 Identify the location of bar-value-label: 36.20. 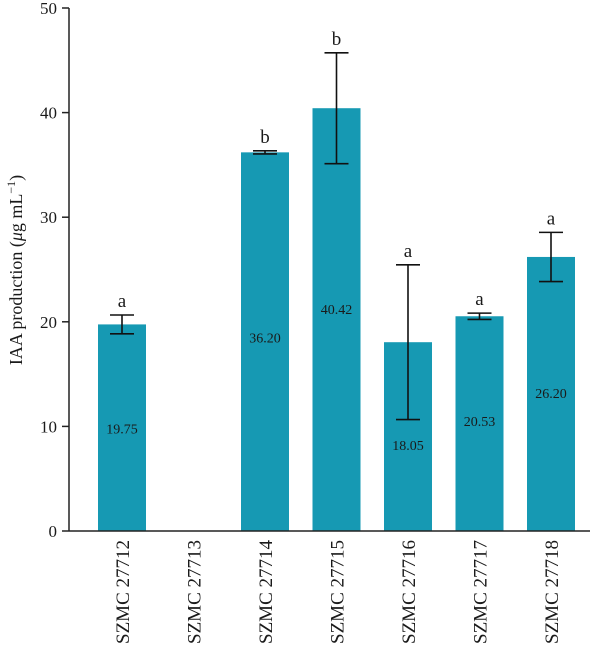
(265, 338).